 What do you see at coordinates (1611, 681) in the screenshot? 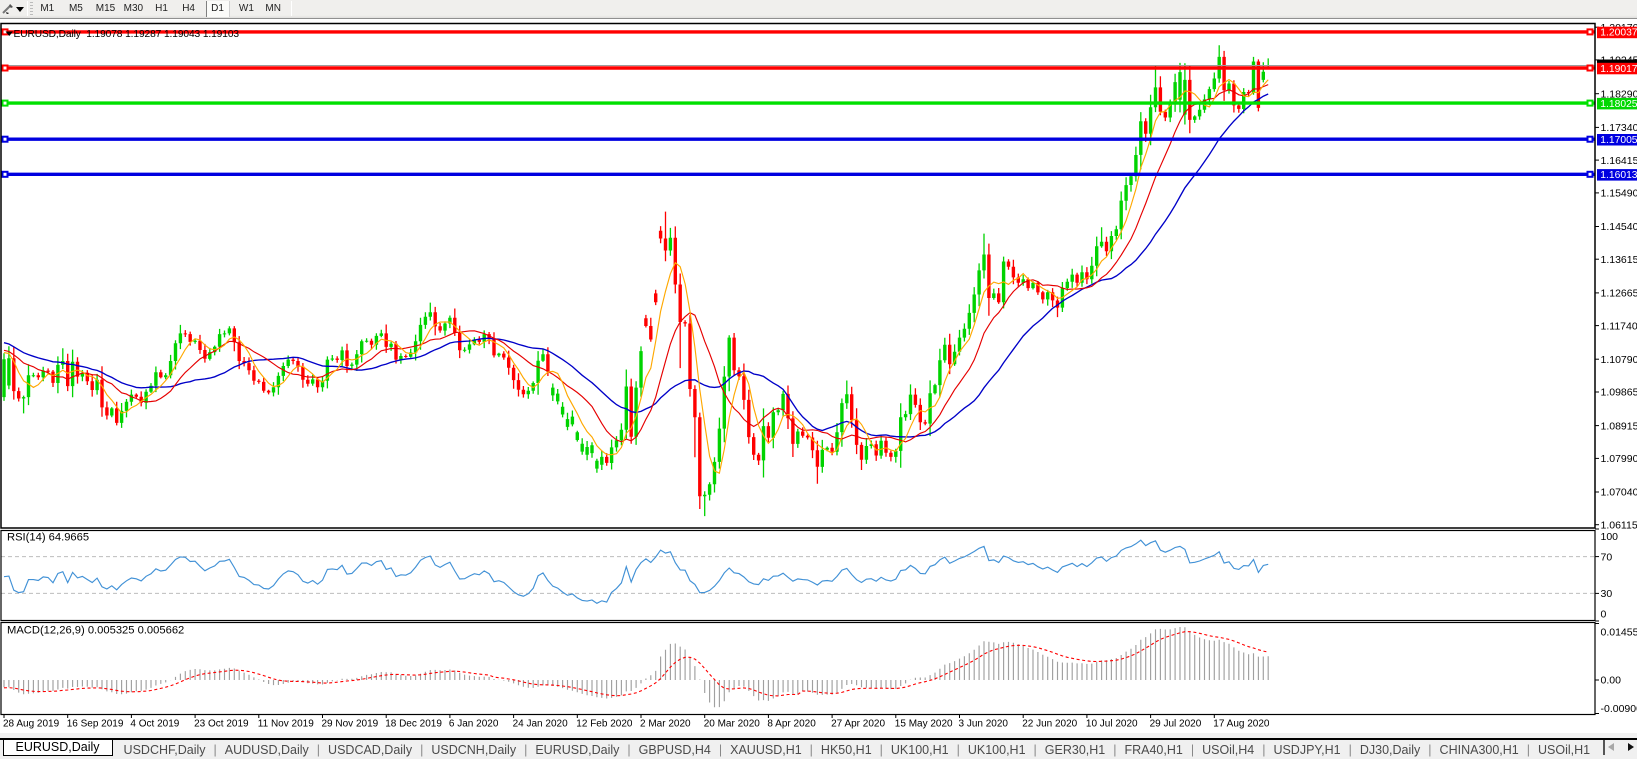
I see `svg-text: 0.00` at bounding box center [1611, 681].